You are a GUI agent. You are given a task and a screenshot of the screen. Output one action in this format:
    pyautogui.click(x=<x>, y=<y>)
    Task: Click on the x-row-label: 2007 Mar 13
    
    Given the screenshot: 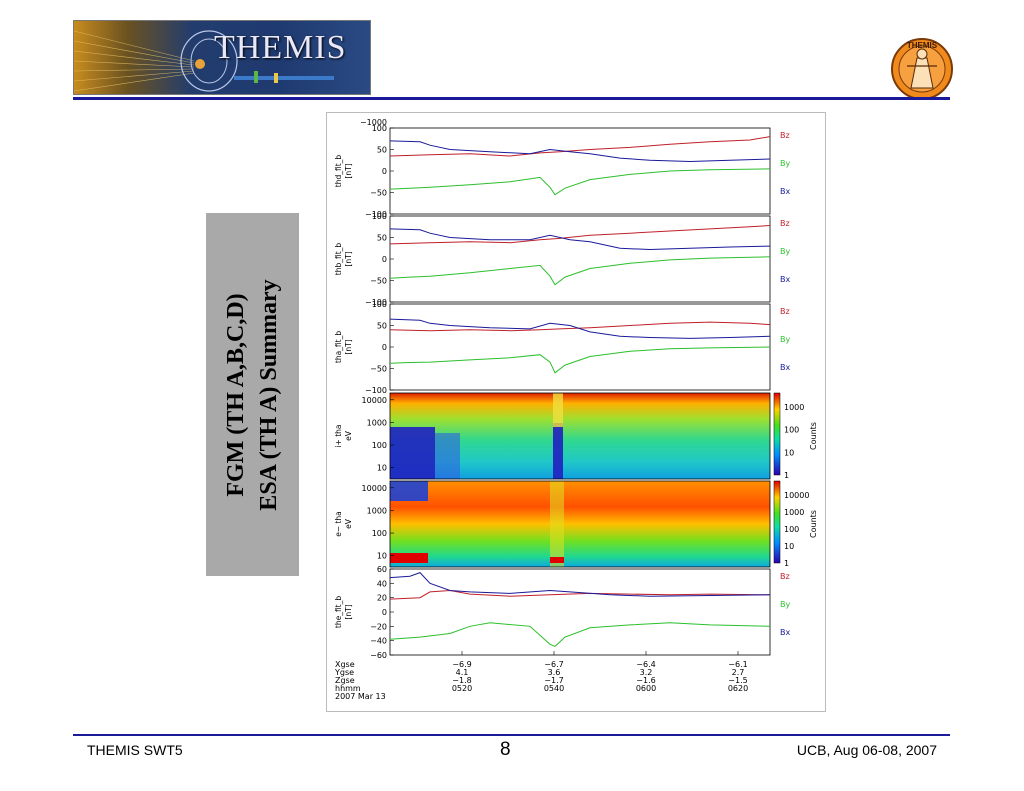 What is the action you would take?
    pyautogui.click(x=360, y=696)
    